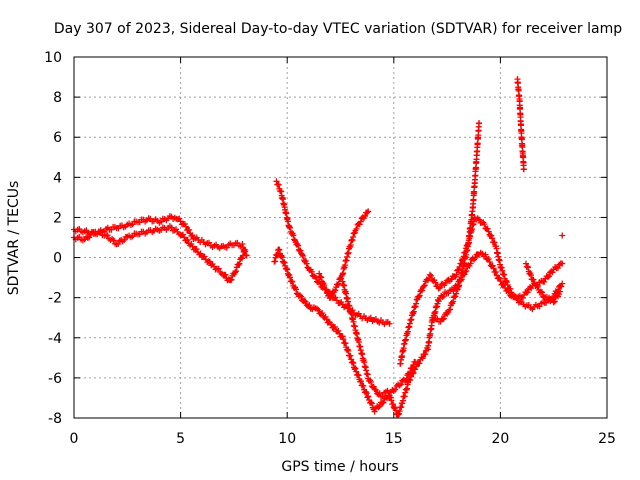  What do you see at coordinates (500, 439) in the screenshot?
I see `x-tick-label: 20` at bounding box center [500, 439].